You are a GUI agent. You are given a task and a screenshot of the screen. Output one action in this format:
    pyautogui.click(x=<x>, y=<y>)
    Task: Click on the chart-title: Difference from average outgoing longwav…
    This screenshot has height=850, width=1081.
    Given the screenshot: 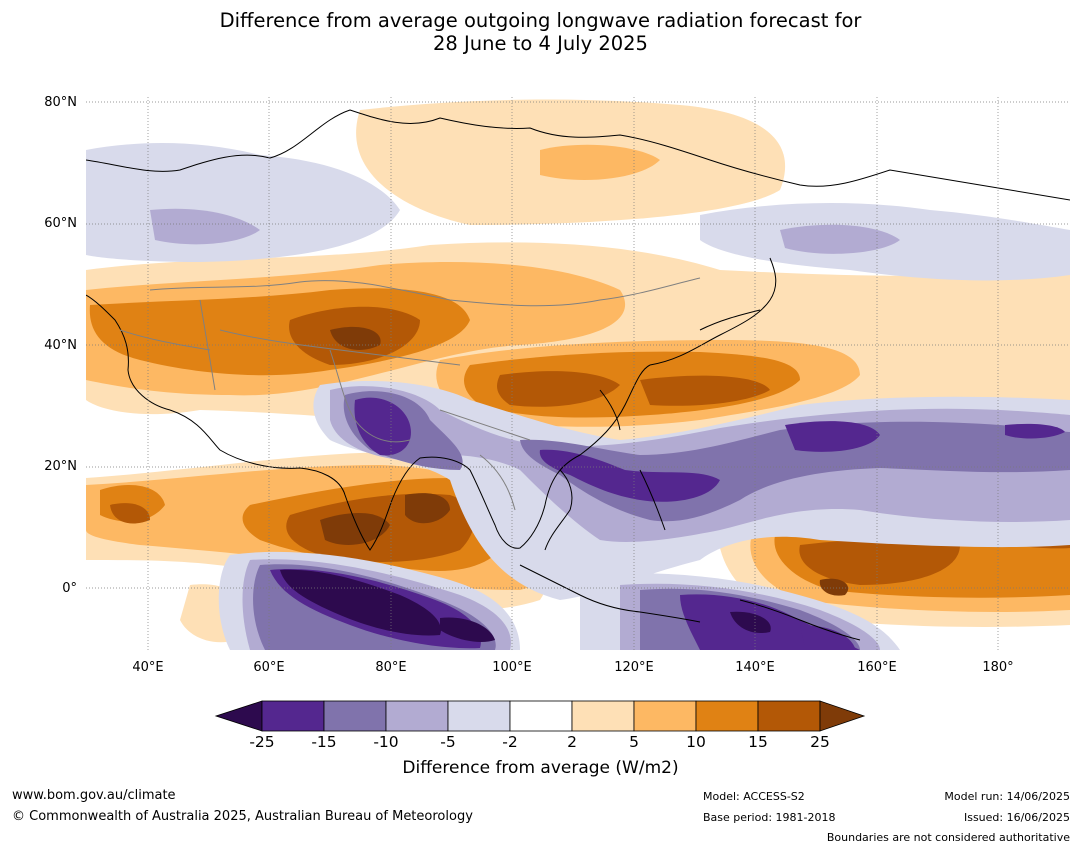 What is the action you would take?
    pyautogui.click(x=540, y=32)
    